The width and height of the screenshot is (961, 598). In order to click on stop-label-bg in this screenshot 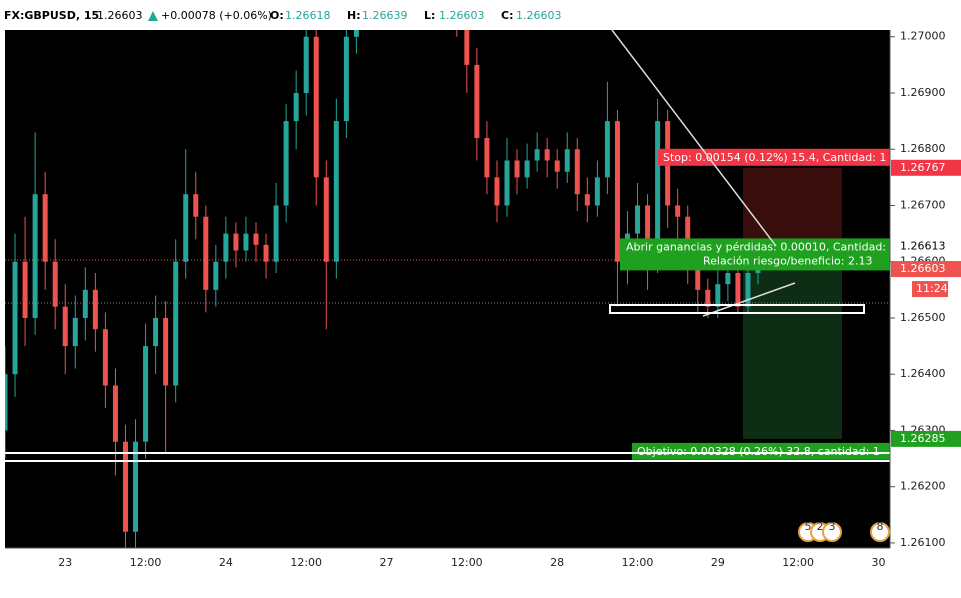, I will do `click(774, 157)`.